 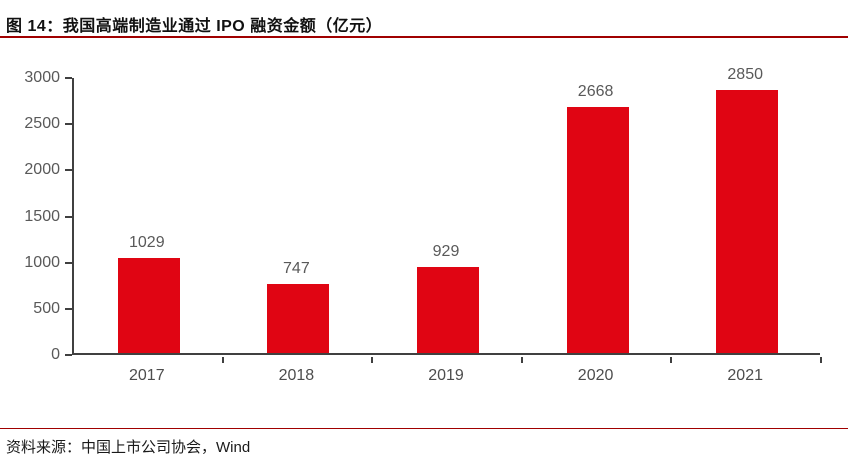 I want to click on source-attribution: 资料来源：中国上市公司协会，Wind, so click(x=128, y=447).